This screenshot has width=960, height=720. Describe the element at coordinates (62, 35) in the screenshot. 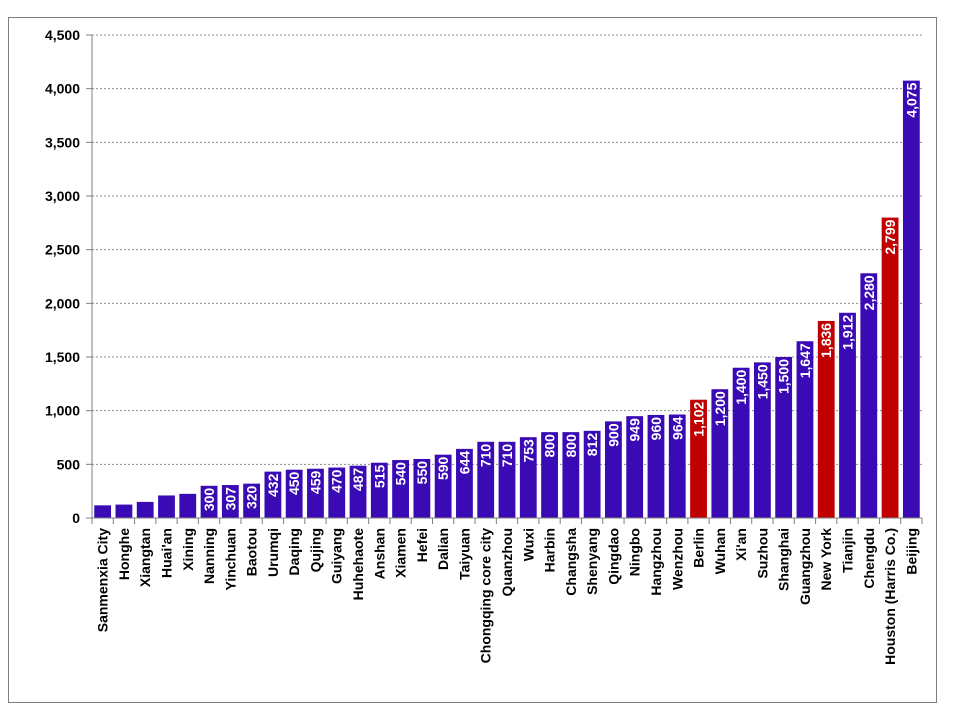

I see `y-tick-label: 4,500` at that location.